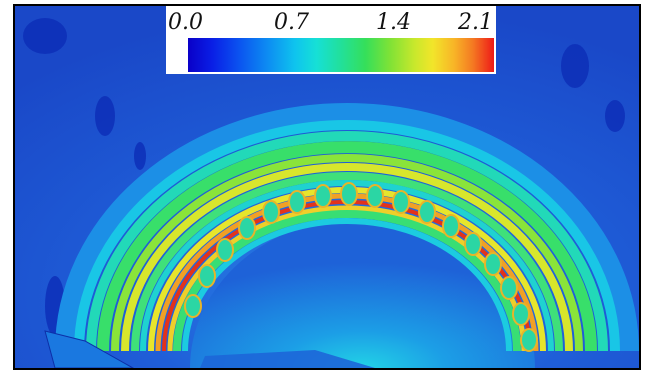 The width and height of the screenshot is (656, 376). Describe the element at coordinates (291, 22) in the screenshot. I see `legend-tick-1: 0.7` at that location.